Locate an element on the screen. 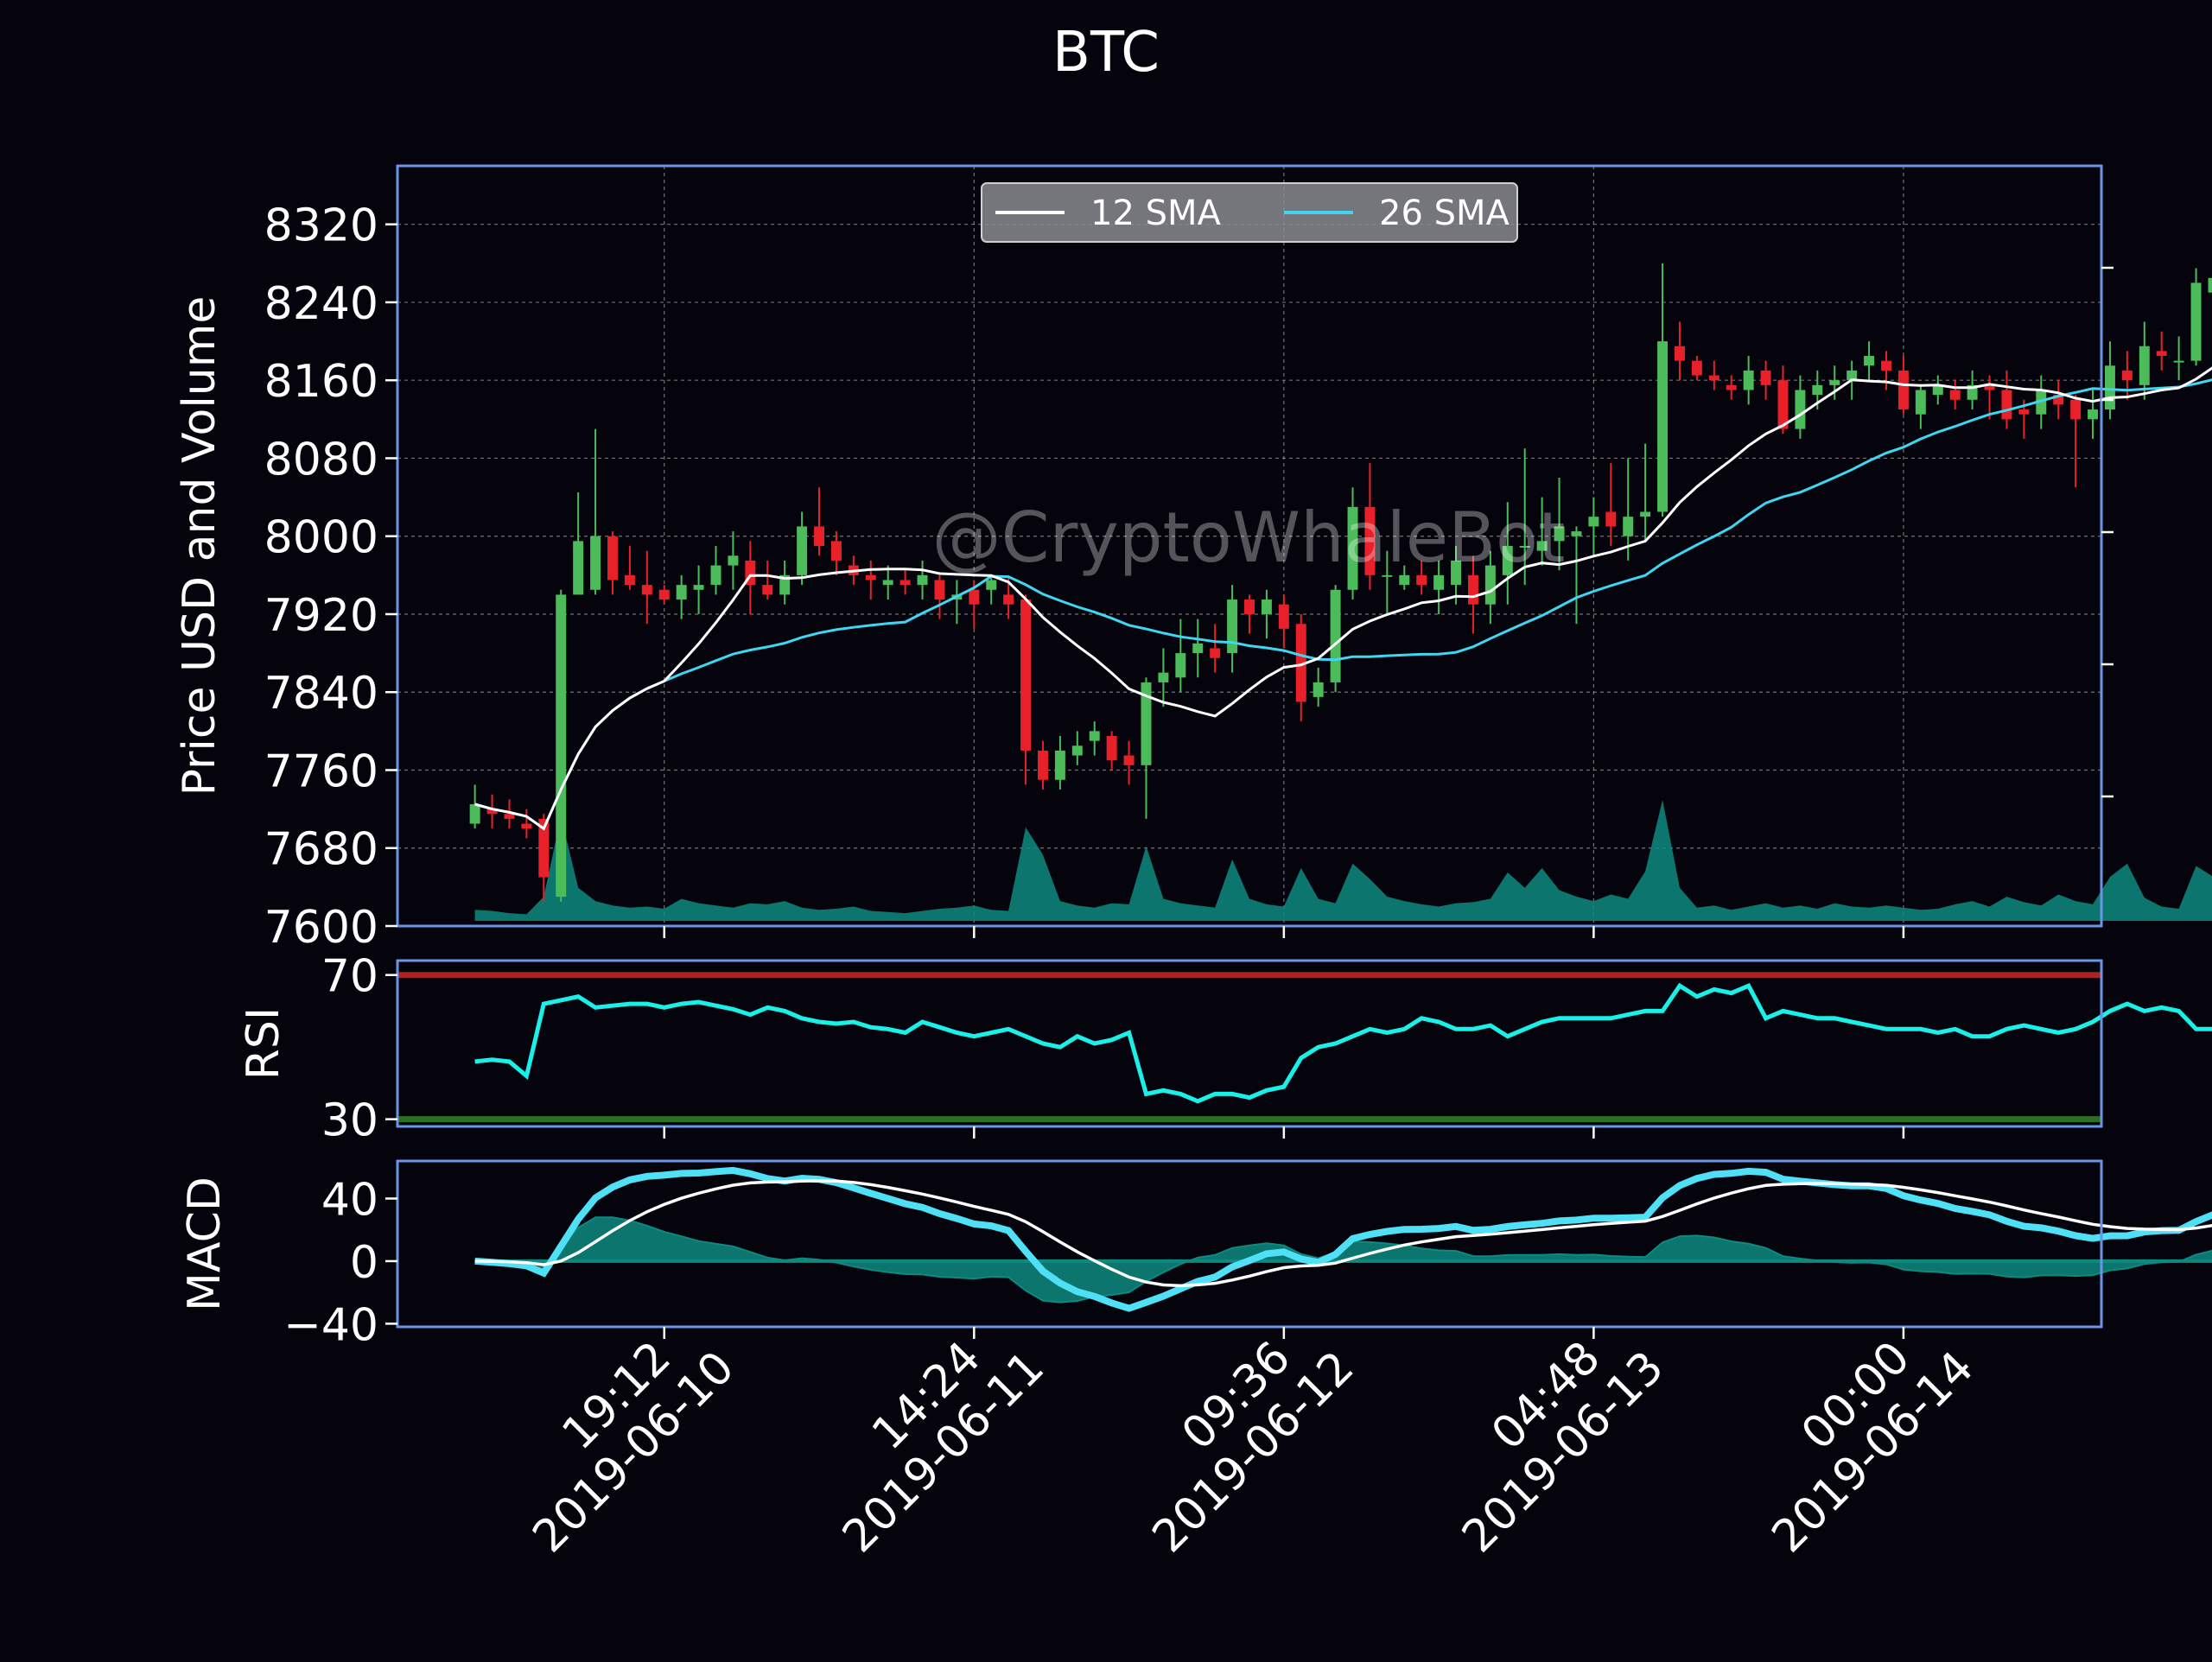  macd-ytick-label: 40 is located at coordinates (349, 1200).